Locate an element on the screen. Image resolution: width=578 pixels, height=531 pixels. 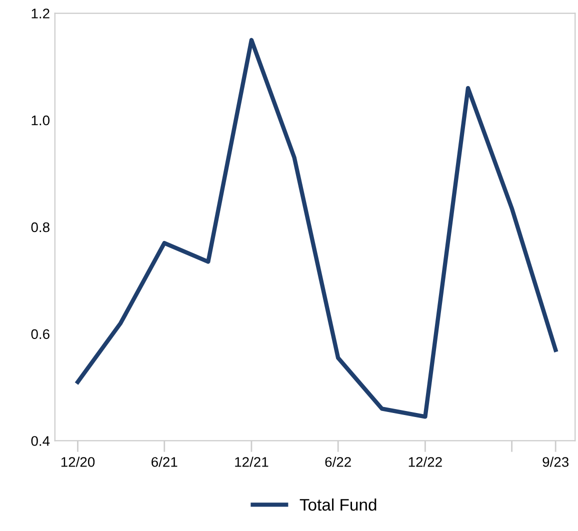
x-tick-label: 12/20 is located at coordinates (78, 461).